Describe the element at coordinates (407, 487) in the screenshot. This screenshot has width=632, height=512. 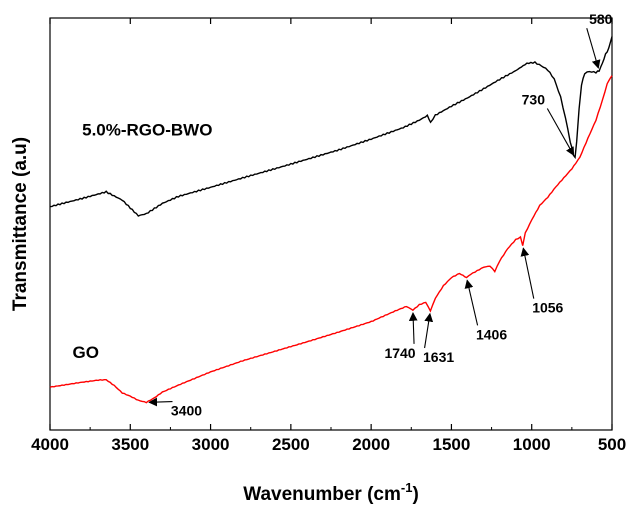
I see `x-axis-title-superscript: -1` at that location.